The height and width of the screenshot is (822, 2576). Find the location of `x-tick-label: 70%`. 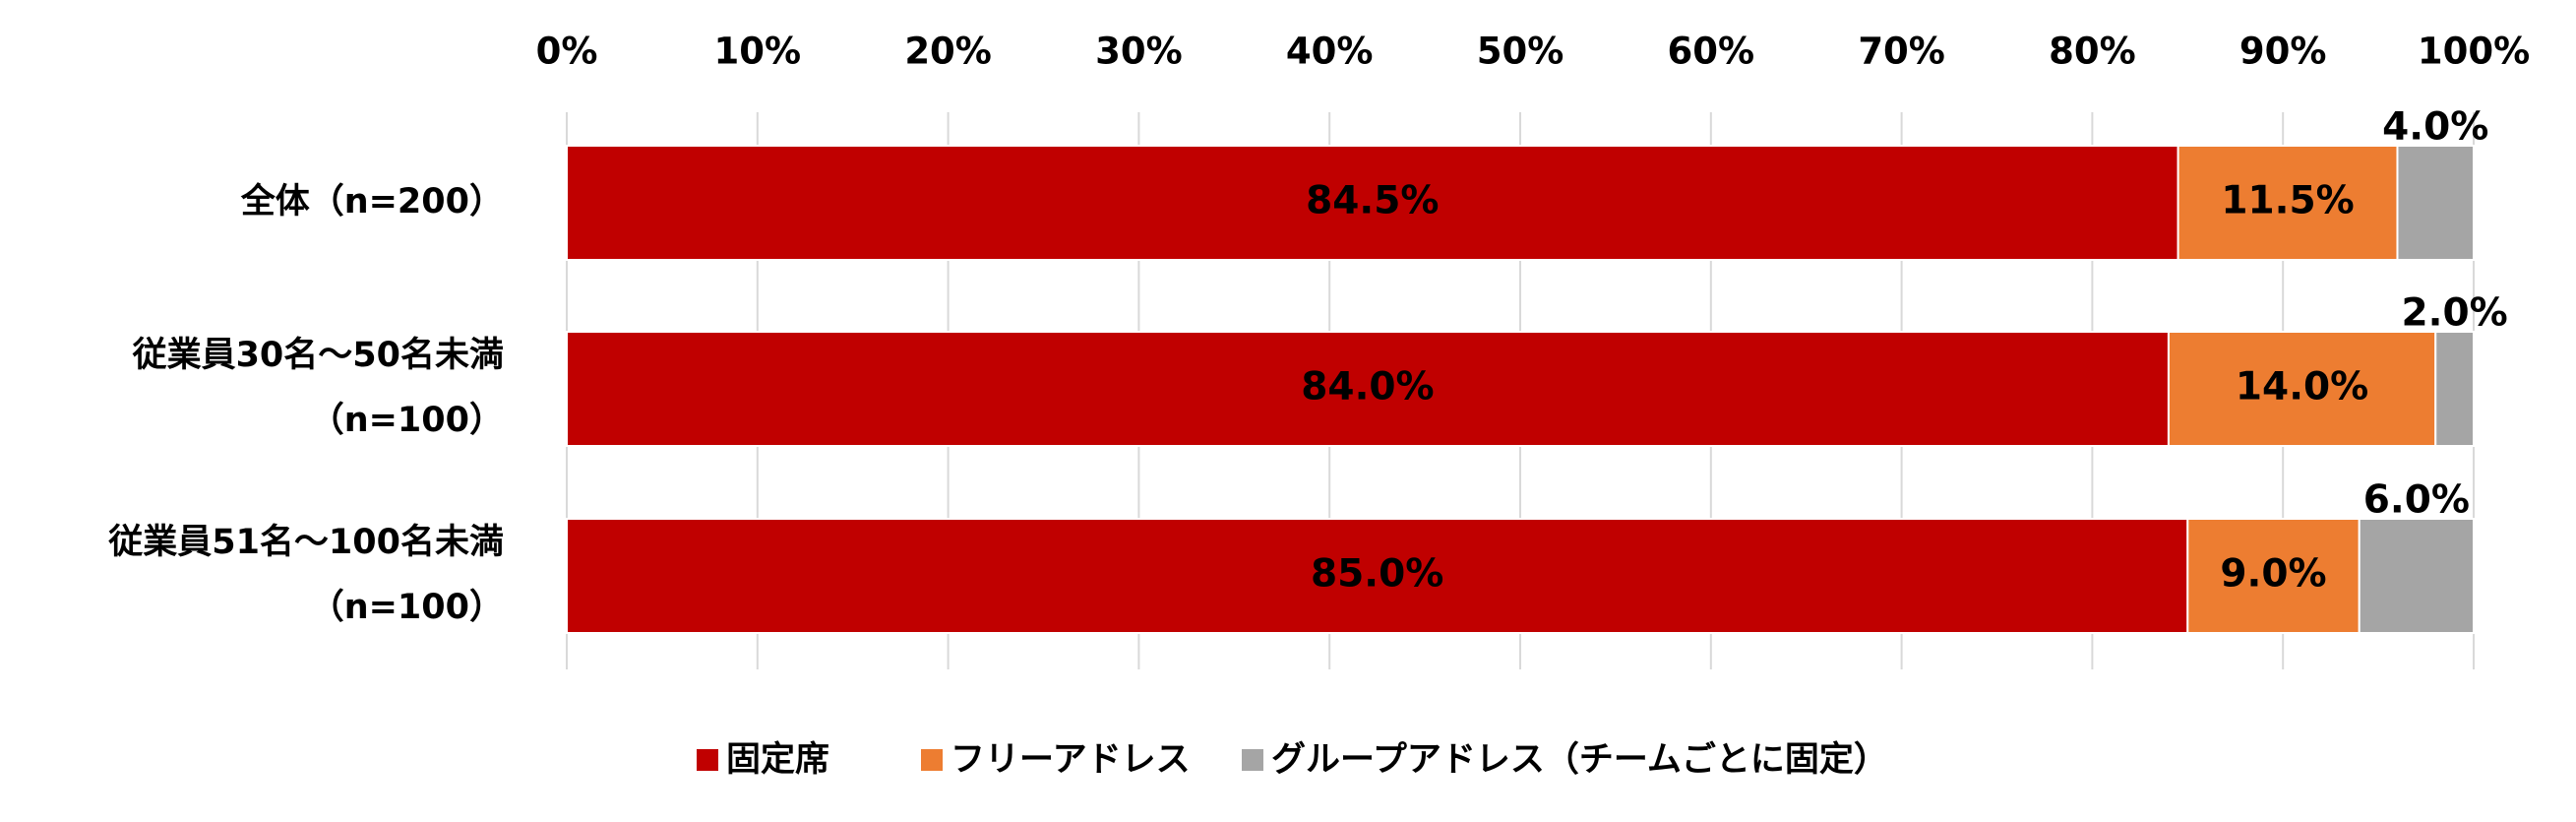

x-tick-label: 70% is located at coordinates (1901, 52).